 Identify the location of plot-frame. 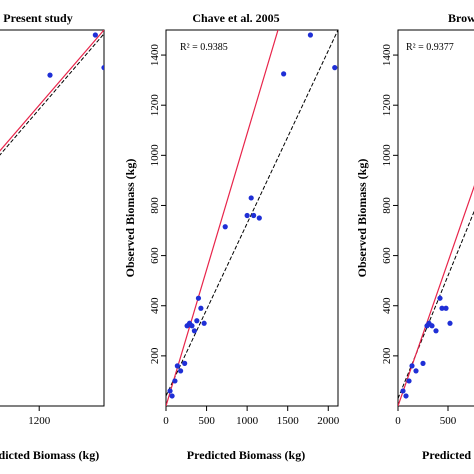
(435, 218).